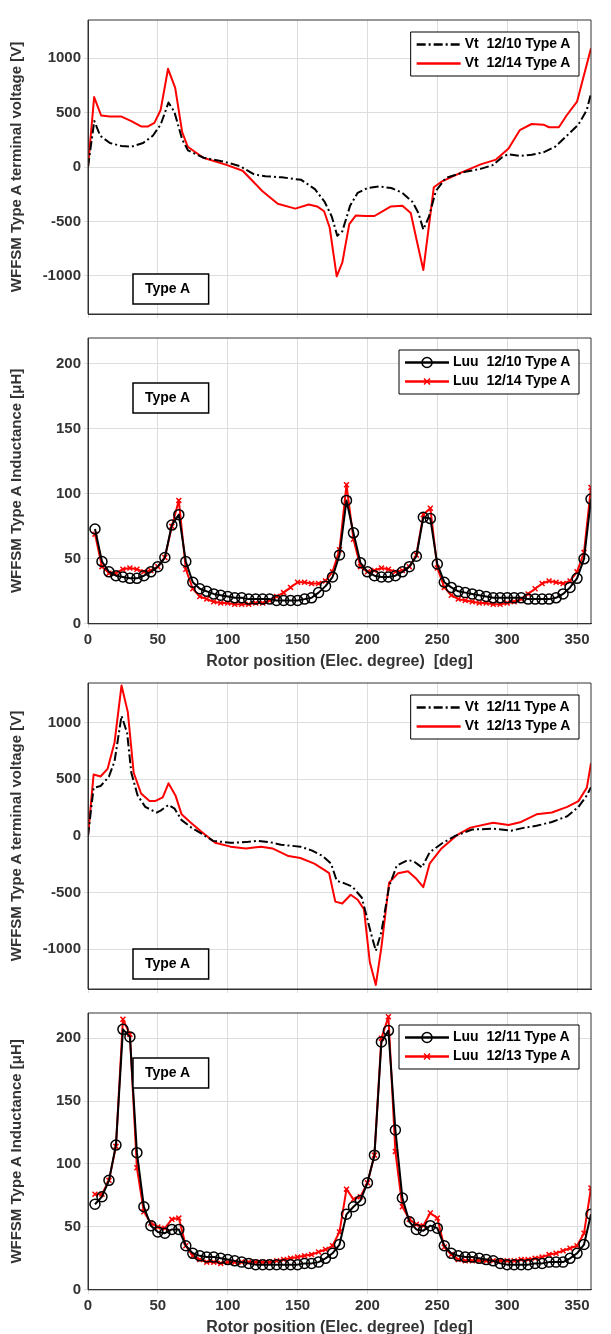  Describe the element at coordinates (512, 380) in the screenshot. I see `legend-label: Luu 12/14 Type A` at that location.